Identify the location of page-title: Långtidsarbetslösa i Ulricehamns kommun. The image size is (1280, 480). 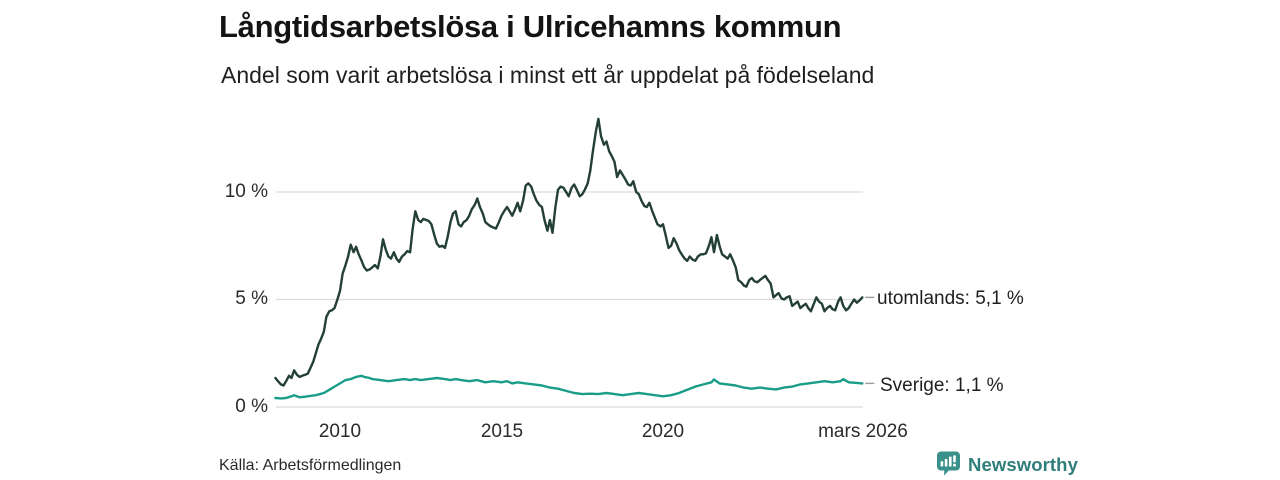
(530, 26).